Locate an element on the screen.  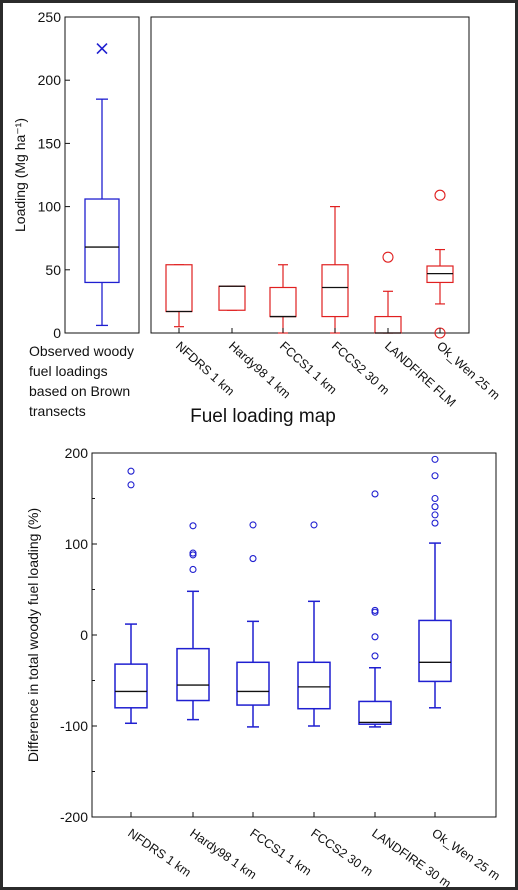
observed-caption-line-4: transects is located at coordinates (57, 411).